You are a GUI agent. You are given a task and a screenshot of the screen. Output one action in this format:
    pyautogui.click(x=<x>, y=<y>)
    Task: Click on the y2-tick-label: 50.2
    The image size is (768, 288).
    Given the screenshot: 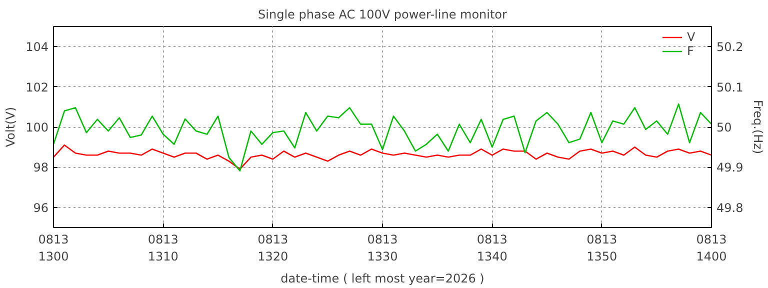 What is the action you would take?
    pyautogui.click(x=730, y=47)
    